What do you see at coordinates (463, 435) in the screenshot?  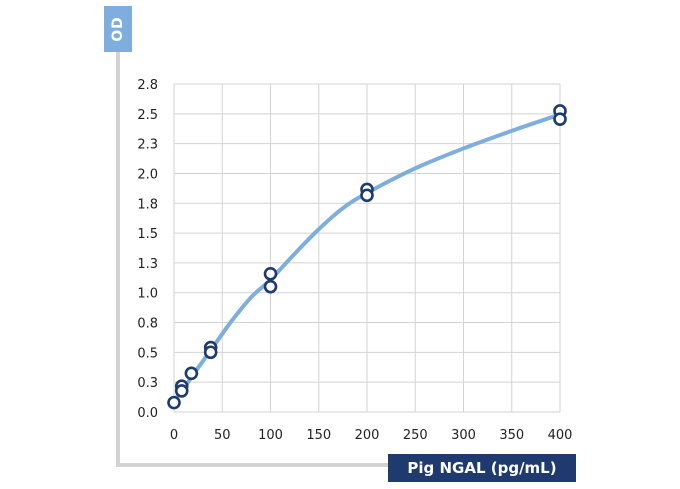 I see `x-tick-label: 300` at bounding box center [463, 435].